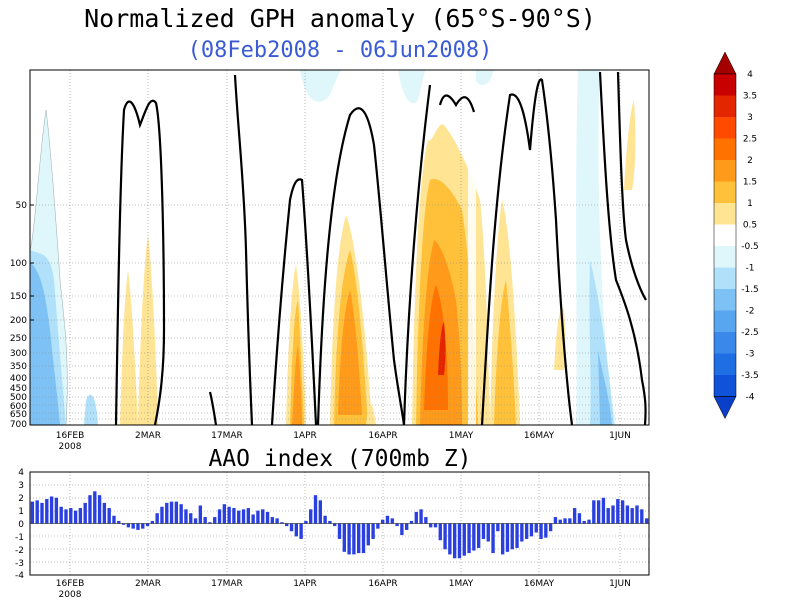 Image resolution: width=800 pixels, height=600 pixels. Describe the element at coordinates (18, 407) in the screenshot. I see `y-tick-label: 600` at that location.